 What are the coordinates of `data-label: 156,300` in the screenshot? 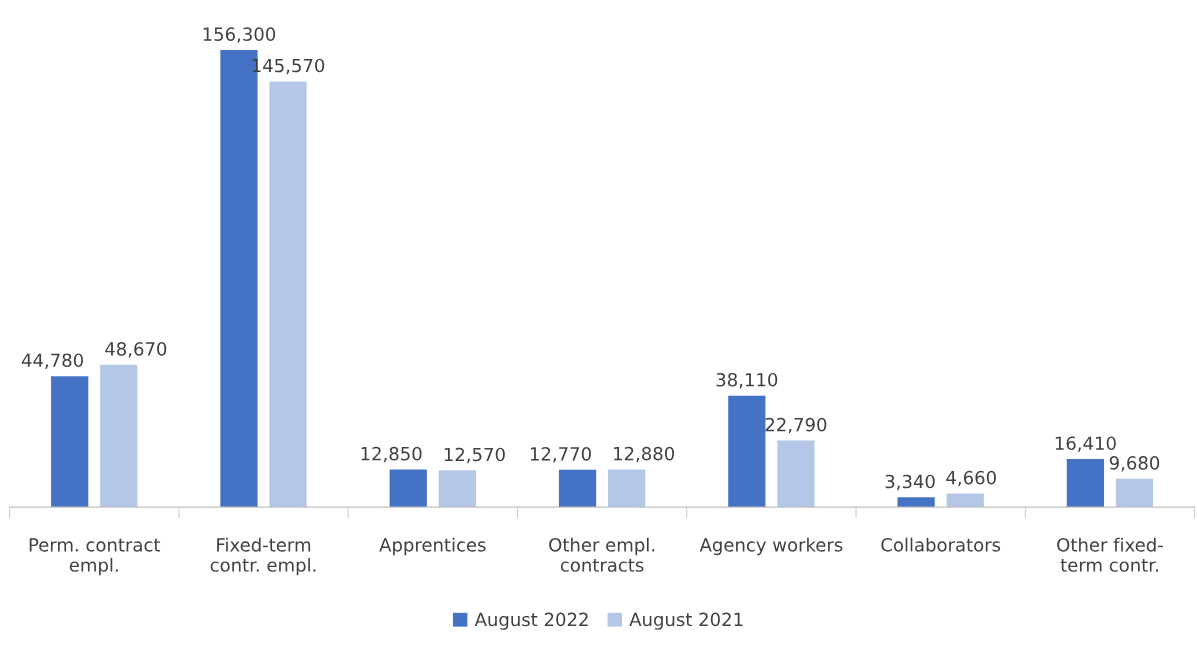 It's located at (239, 35).